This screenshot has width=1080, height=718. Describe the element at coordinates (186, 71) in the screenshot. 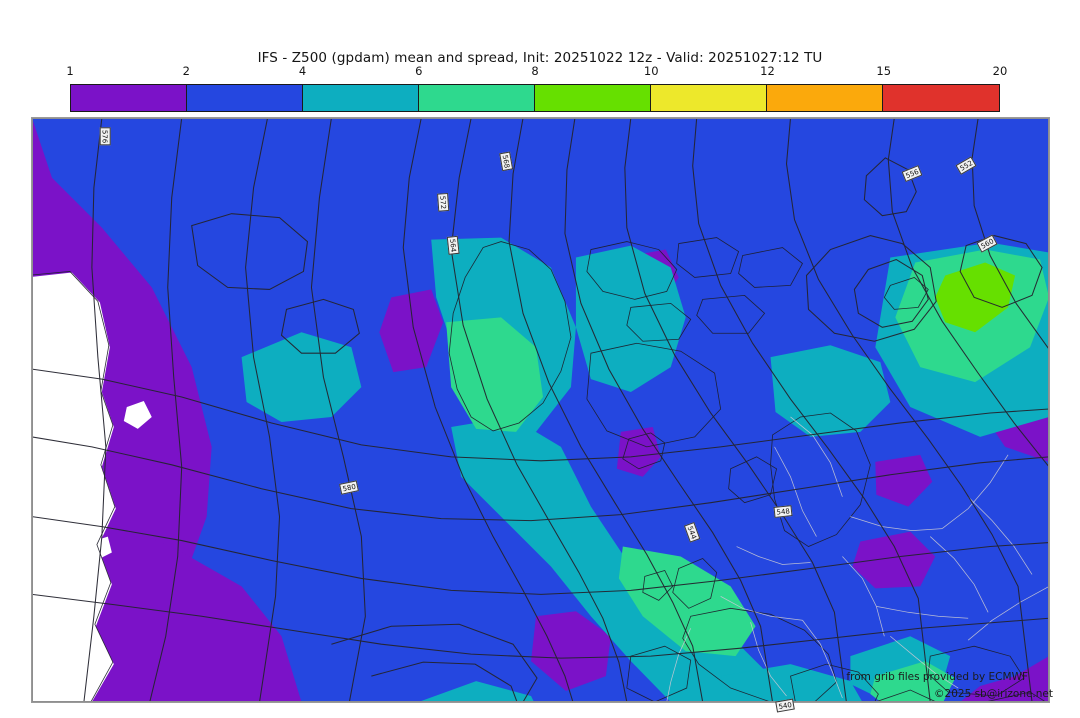

I see `colorbar-tick-2: 2` at that location.